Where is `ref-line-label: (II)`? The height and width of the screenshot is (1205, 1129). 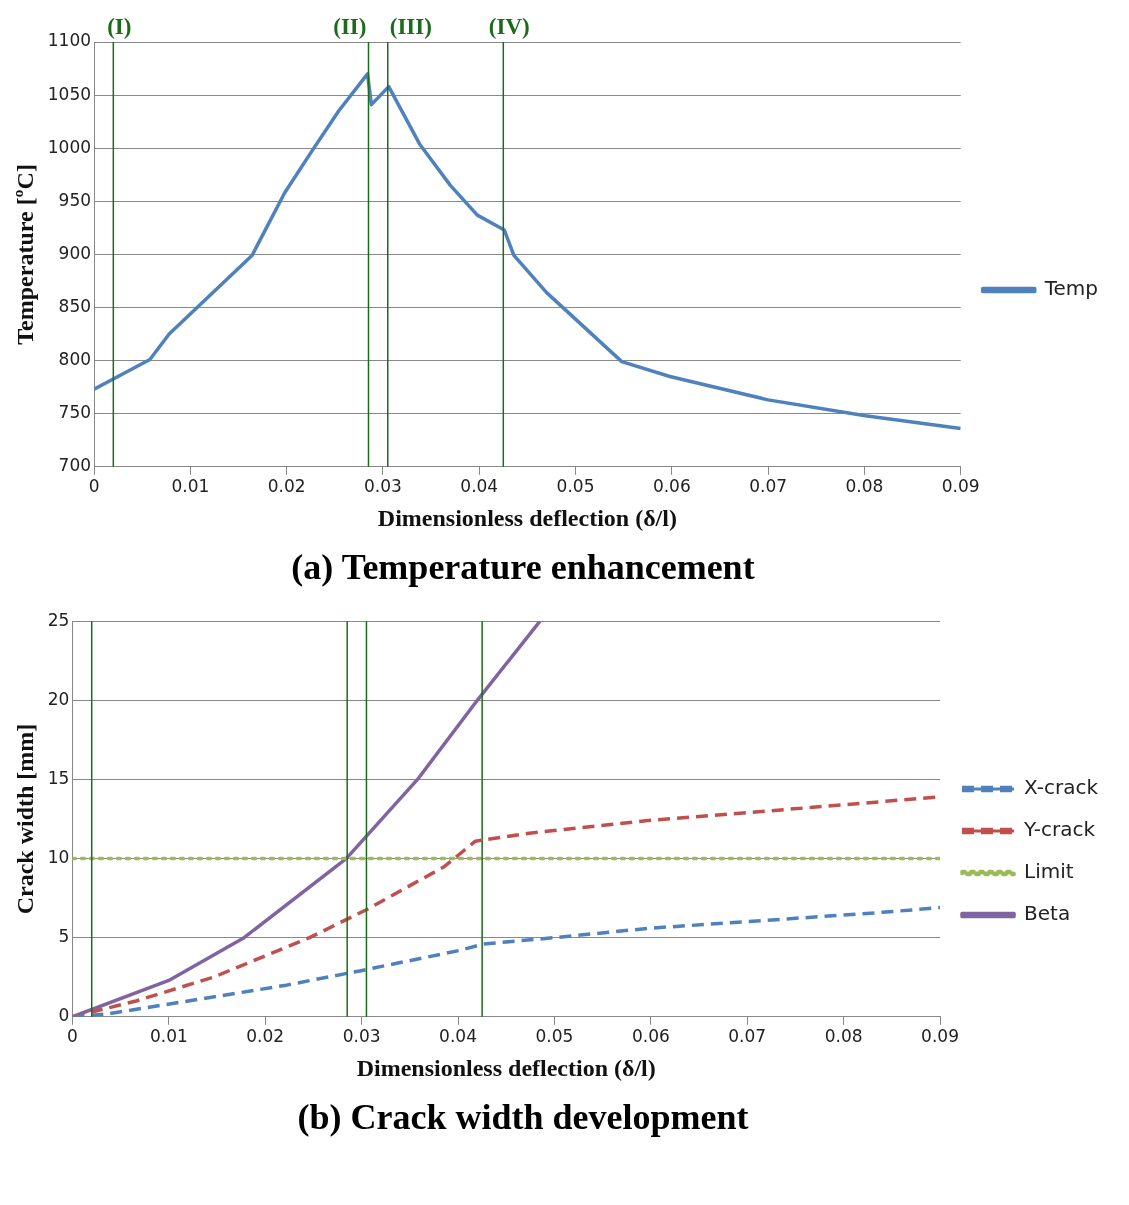
ref-line-label: (II) is located at coordinates (350, 27).